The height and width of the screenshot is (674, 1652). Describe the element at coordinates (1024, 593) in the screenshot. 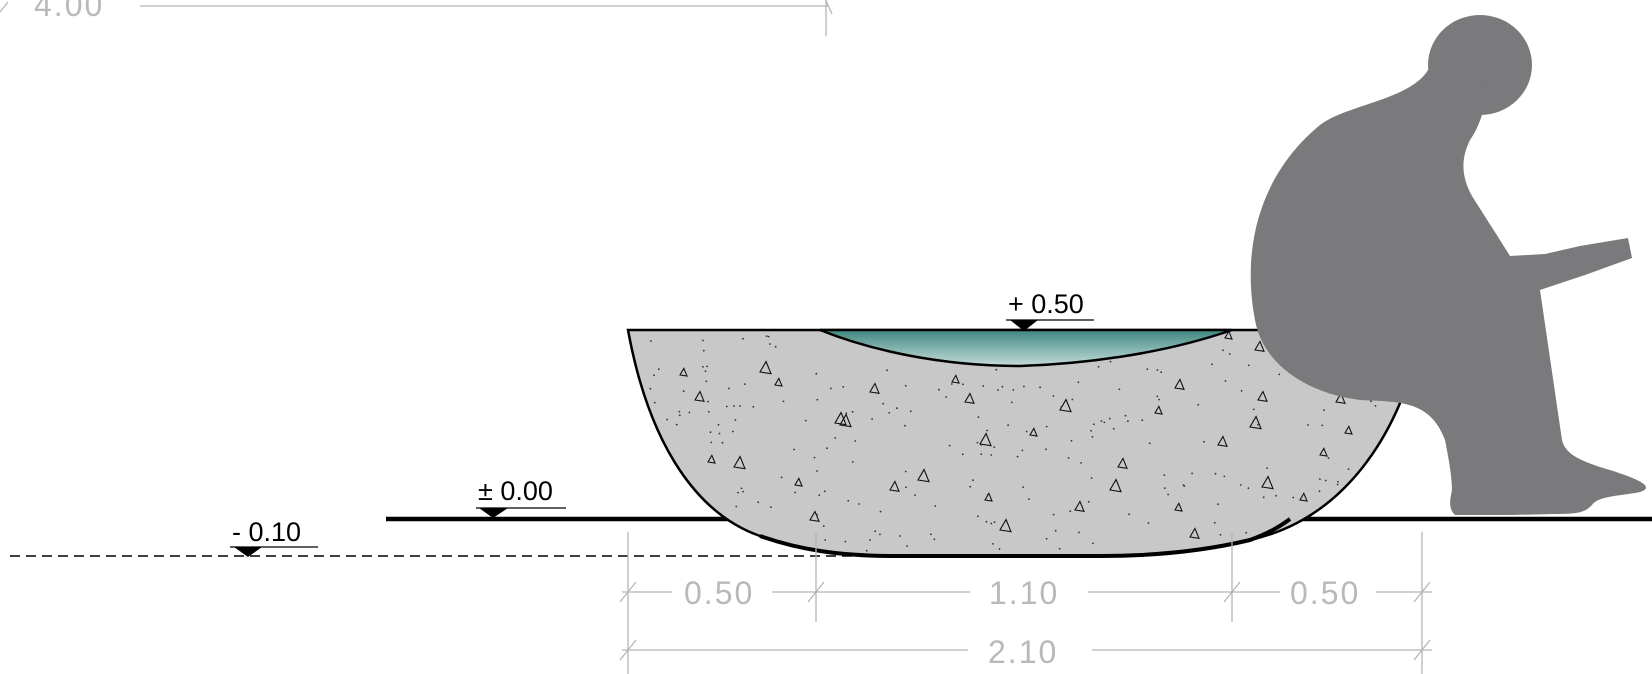

I see `dimension-middle: 1.10` at that location.